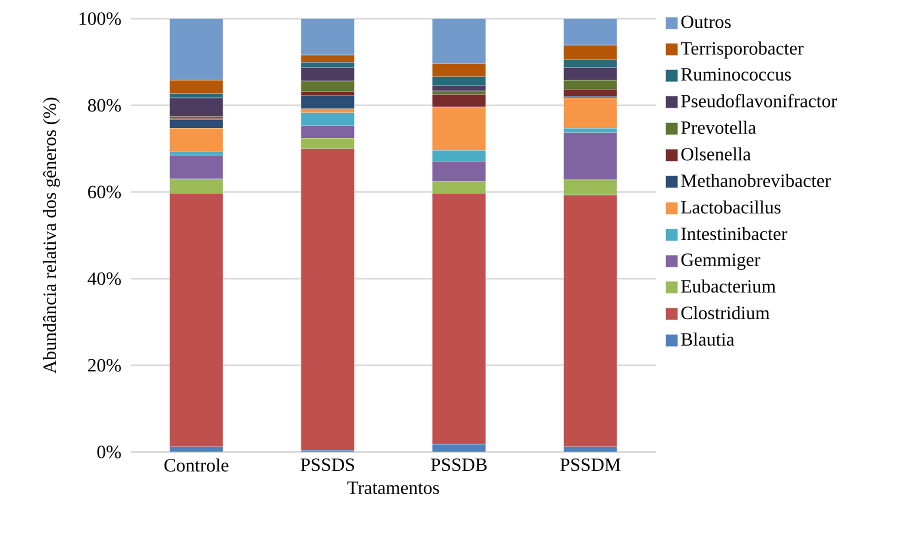 The width and height of the screenshot is (914, 534). Describe the element at coordinates (104, 105) in the screenshot. I see `y-tick-label: 80%` at that location.